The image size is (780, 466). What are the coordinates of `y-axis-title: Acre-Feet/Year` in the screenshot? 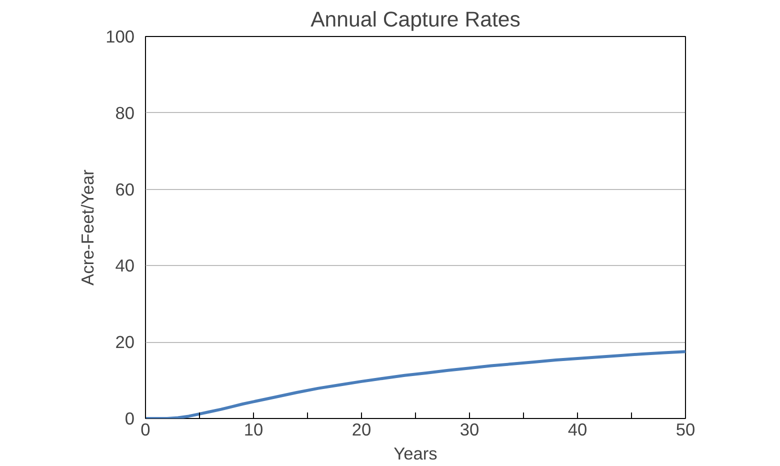 It's located at (88, 227).